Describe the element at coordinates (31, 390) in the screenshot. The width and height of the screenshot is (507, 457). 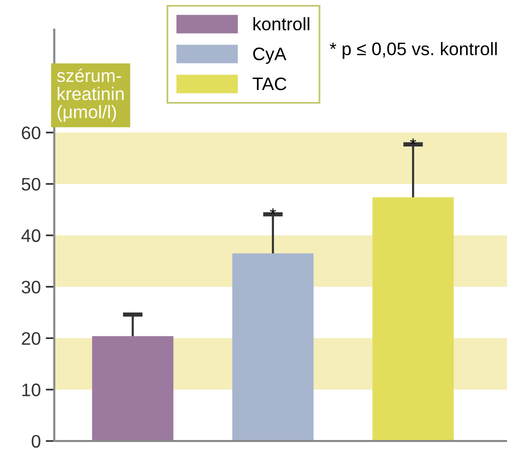
I see `y-tick-label: 10` at that location.